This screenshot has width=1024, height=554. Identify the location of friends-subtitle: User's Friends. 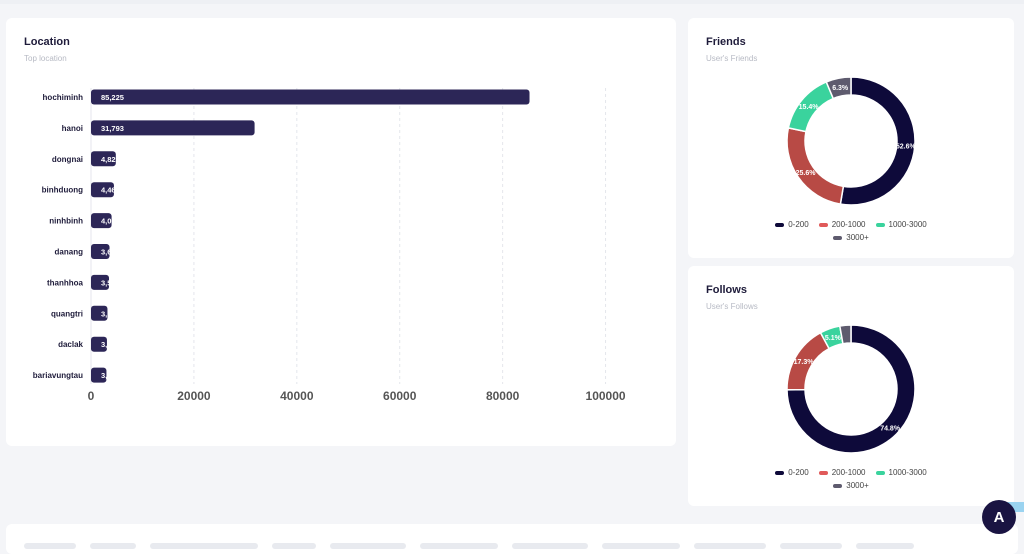
(732, 58).